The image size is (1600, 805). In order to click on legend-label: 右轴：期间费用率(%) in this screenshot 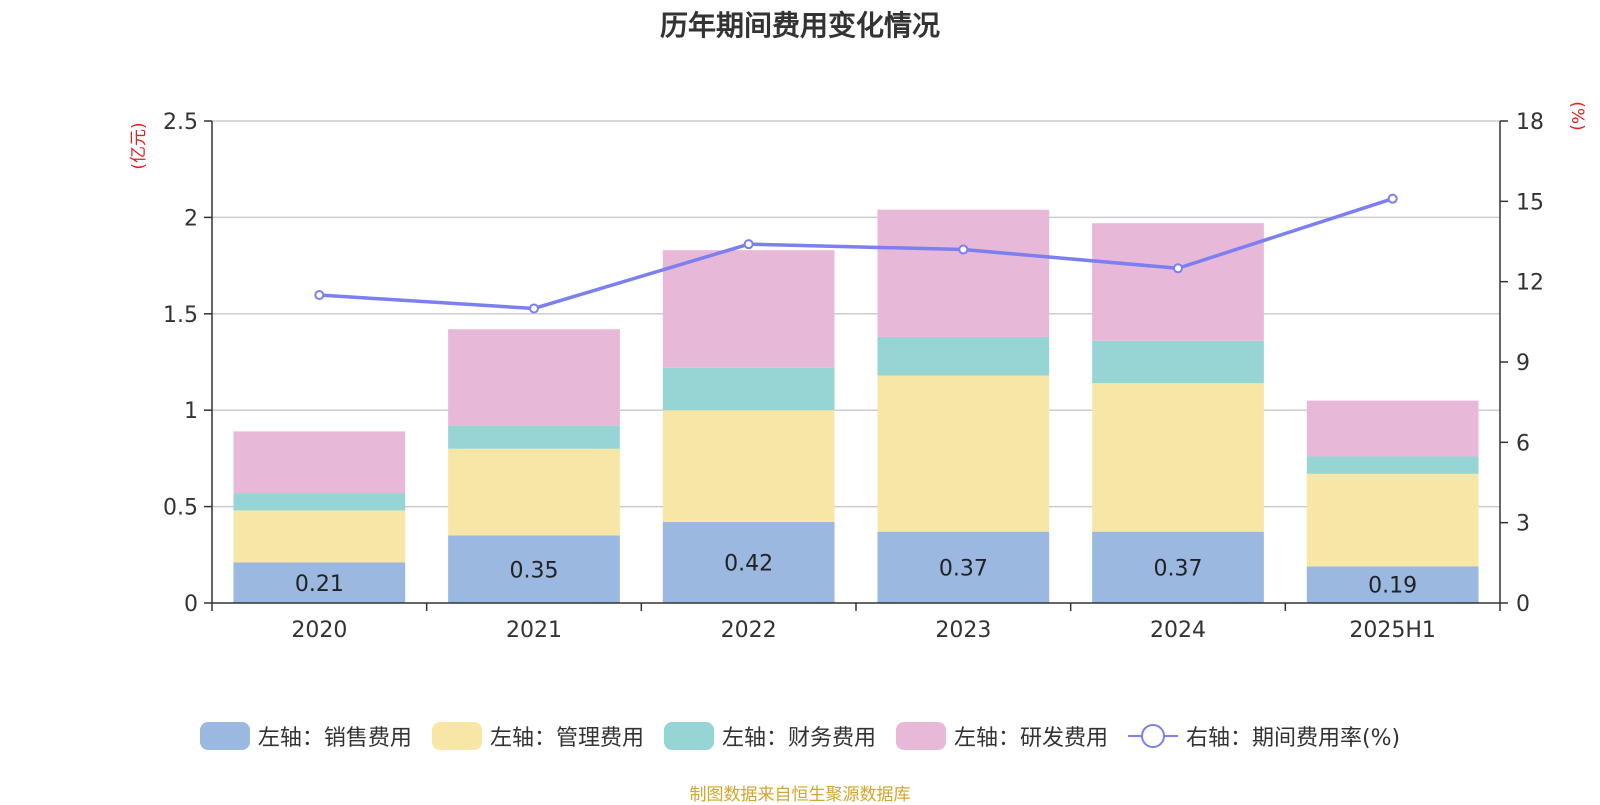, I will do `click(1293, 738)`.